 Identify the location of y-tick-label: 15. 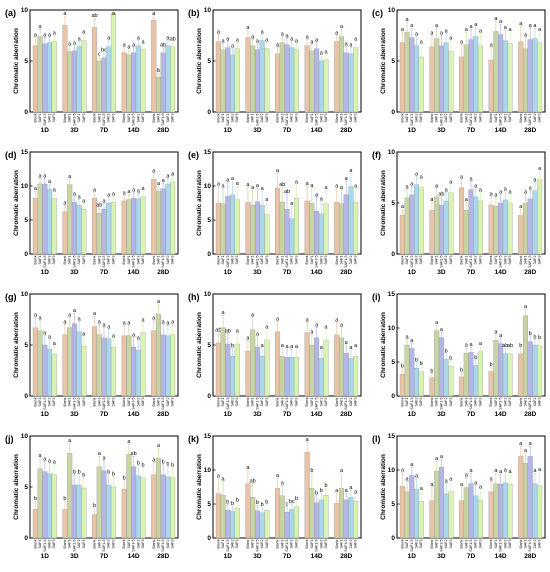
(25, 152).